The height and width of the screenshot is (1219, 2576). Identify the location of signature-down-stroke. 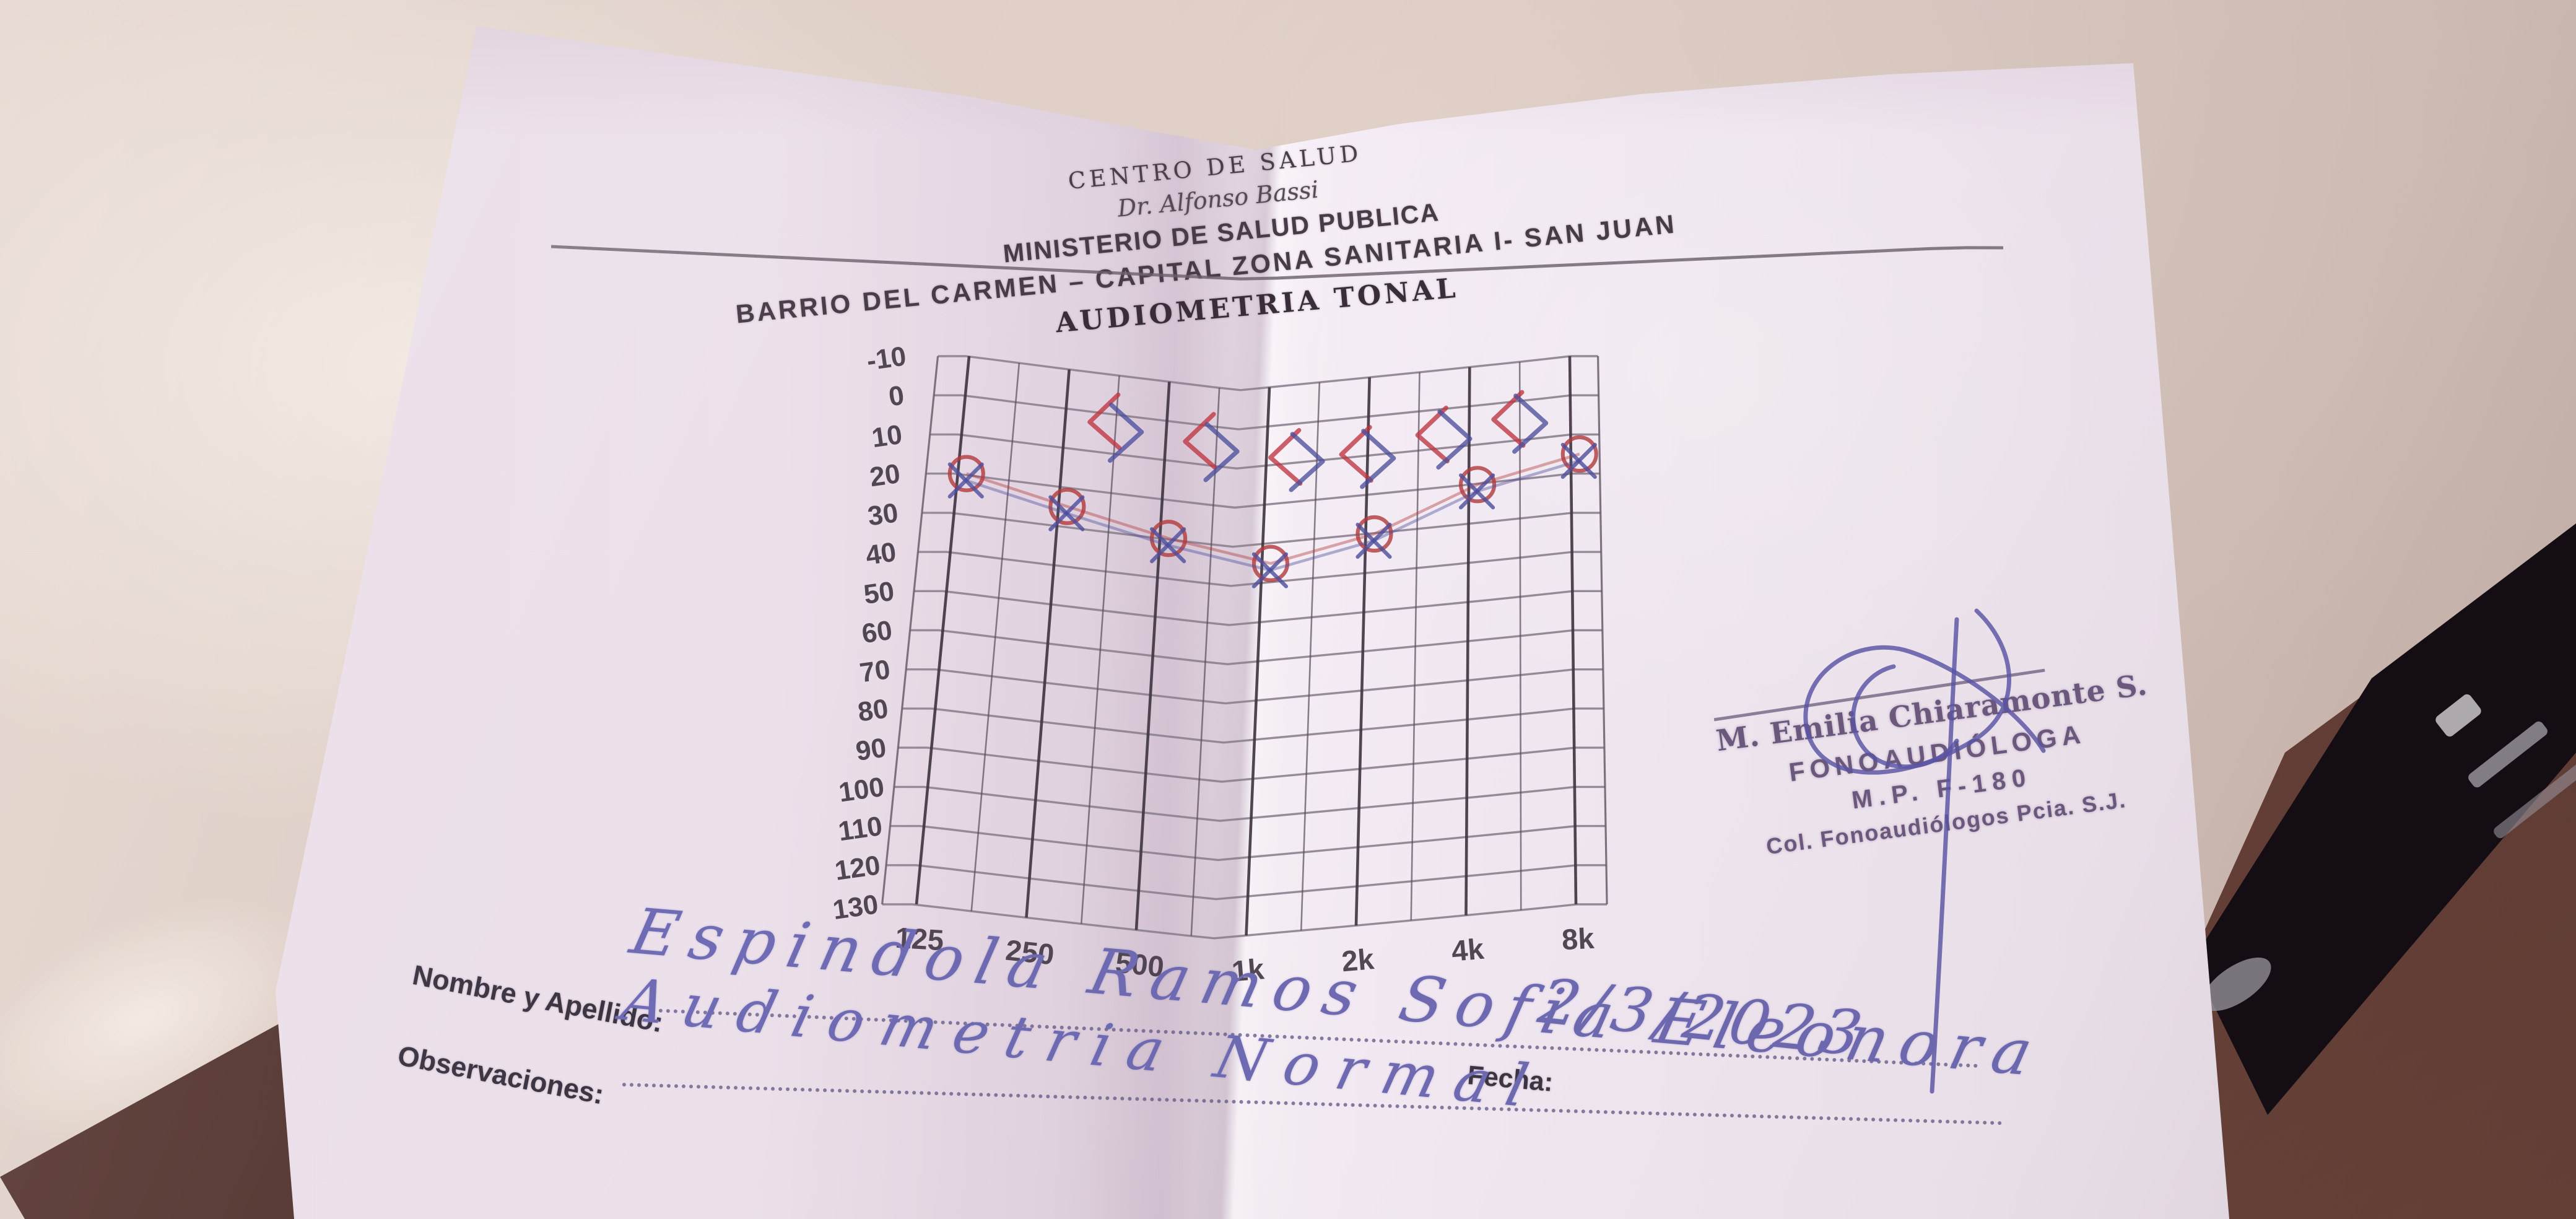
(1944, 855).